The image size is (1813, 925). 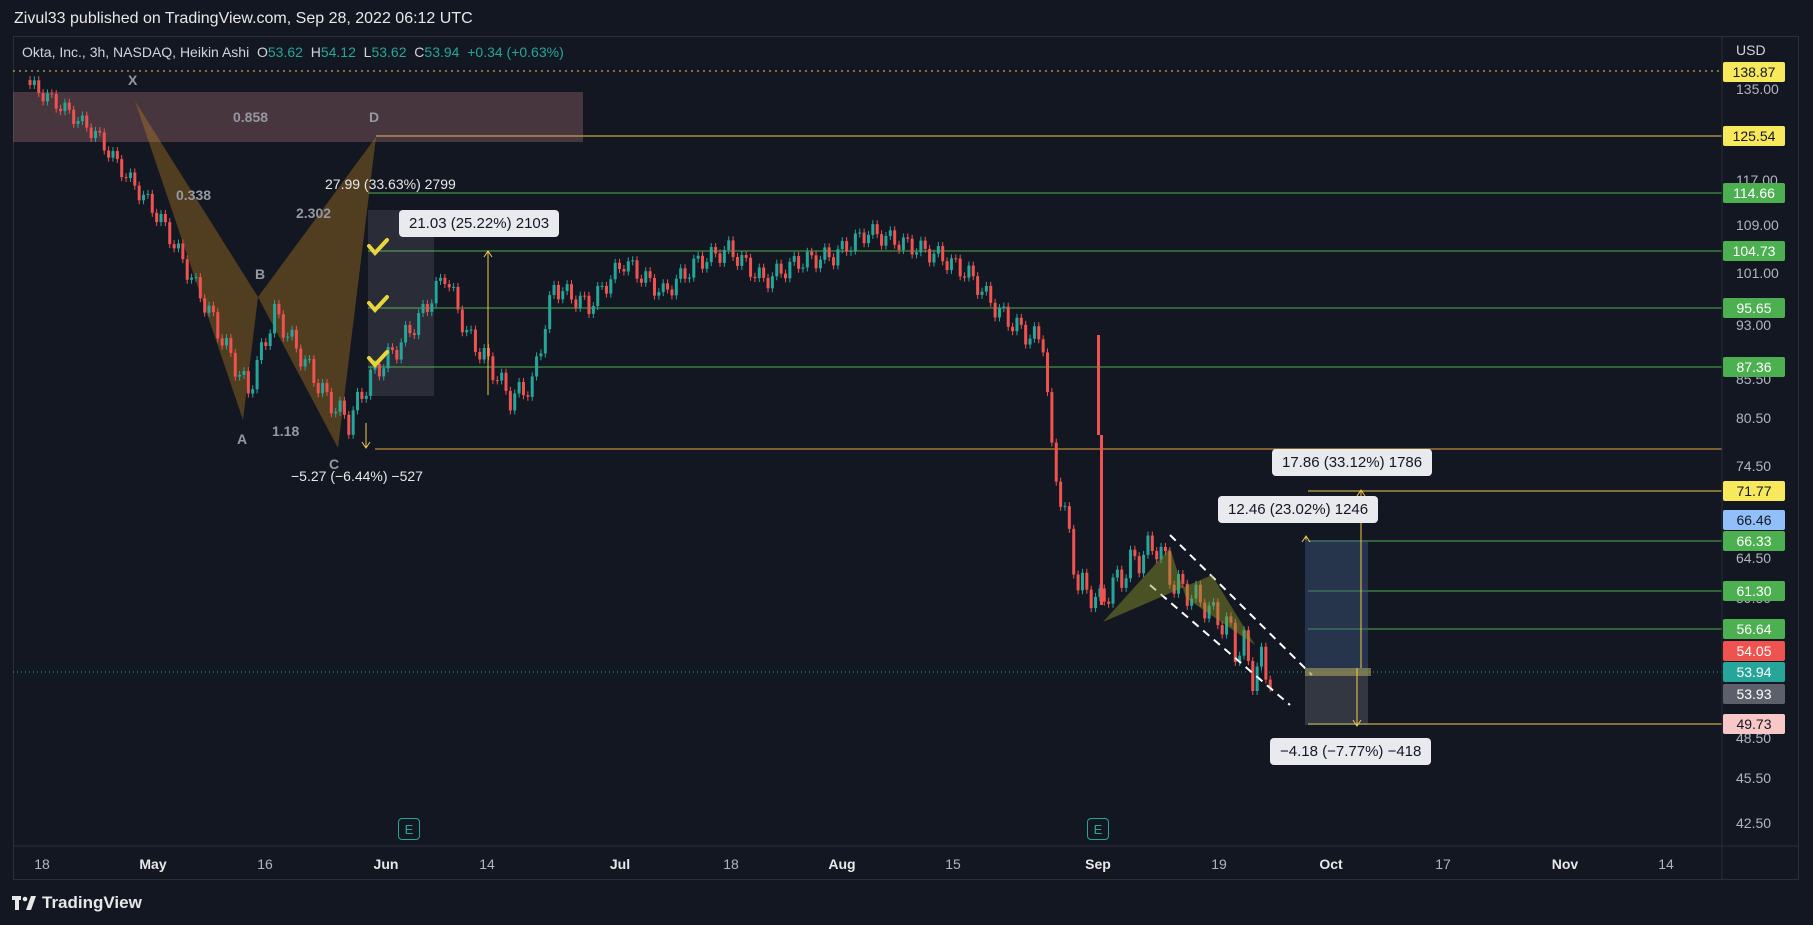 What do you see at coordinates (77, 903) in the screenshot?
I see `tradingview-logo: TradingView` at bounding box center [77, 903].